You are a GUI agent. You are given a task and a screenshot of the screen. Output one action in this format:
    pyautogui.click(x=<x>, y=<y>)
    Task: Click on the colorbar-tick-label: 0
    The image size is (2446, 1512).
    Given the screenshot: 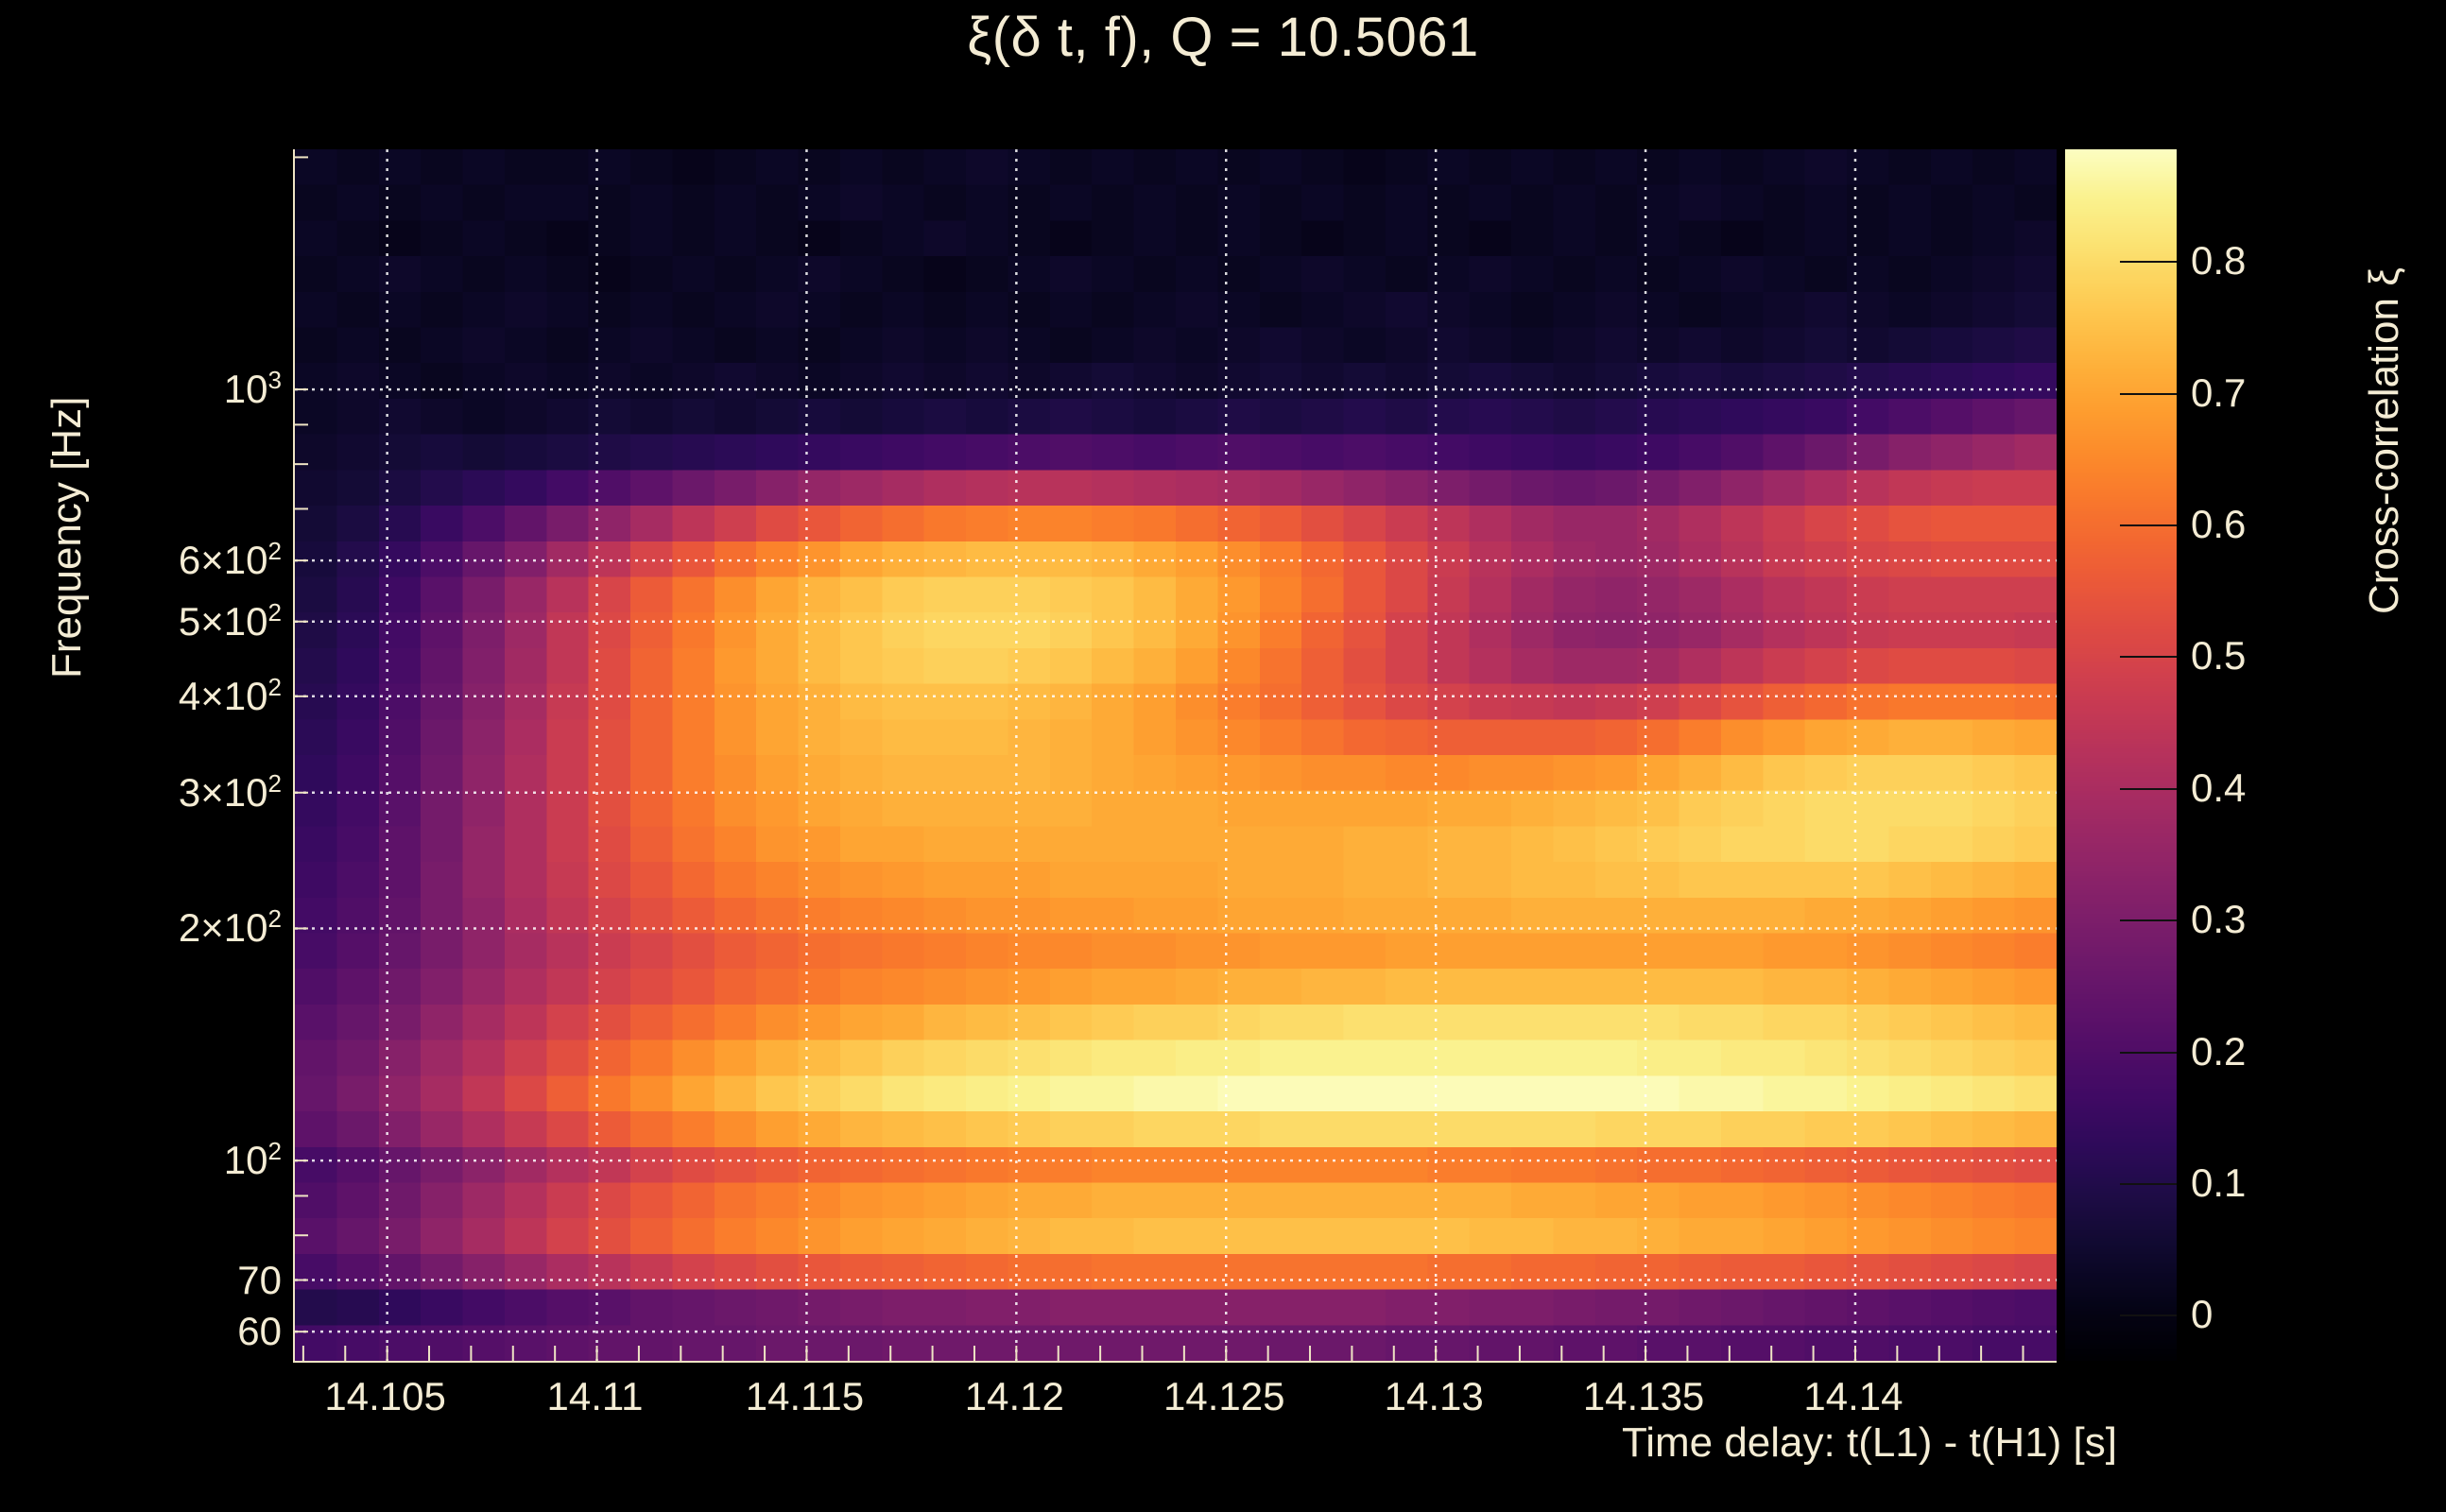 What is the action you would take?
    pyautogui.click(x=2202, y=1314)
    